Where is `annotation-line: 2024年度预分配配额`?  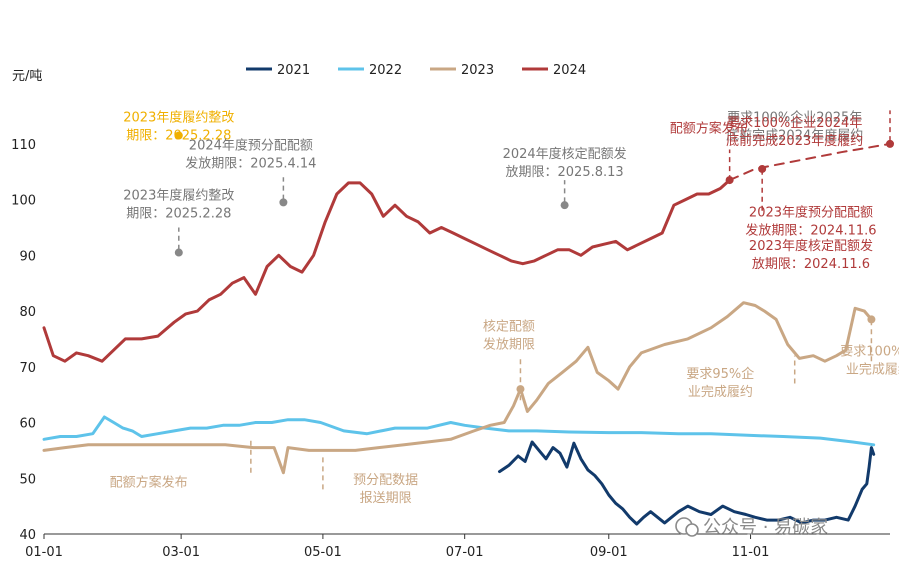
annotation-line: 2024年度预分配配额 is located at coordinates (251, 145).